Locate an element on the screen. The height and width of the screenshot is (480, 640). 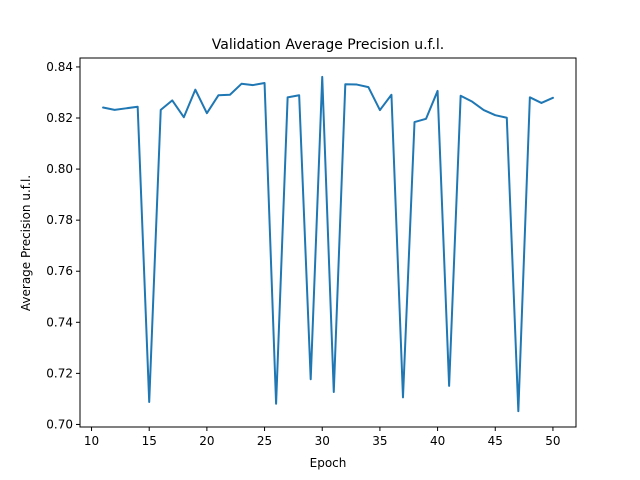
x-tick-label: 50 is located at coordinates (552, 441).